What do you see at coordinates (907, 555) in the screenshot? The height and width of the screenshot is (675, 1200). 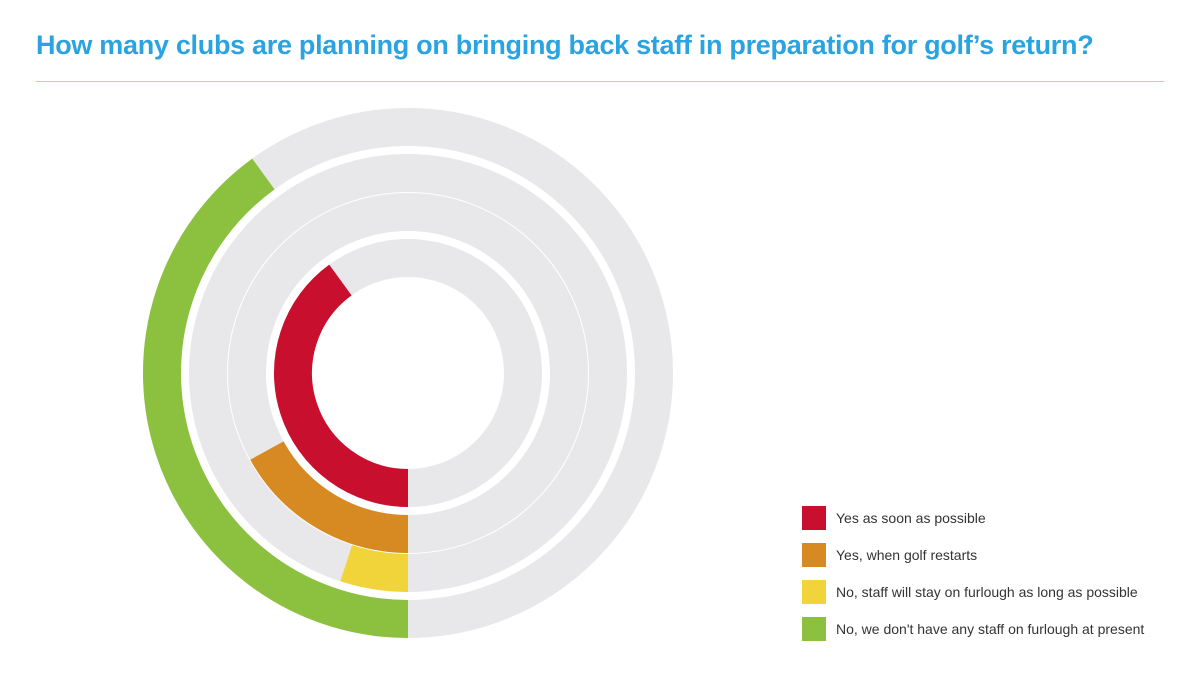 I see `legend-label: Yes, when golf restarts` at bounding box center [907, 555].